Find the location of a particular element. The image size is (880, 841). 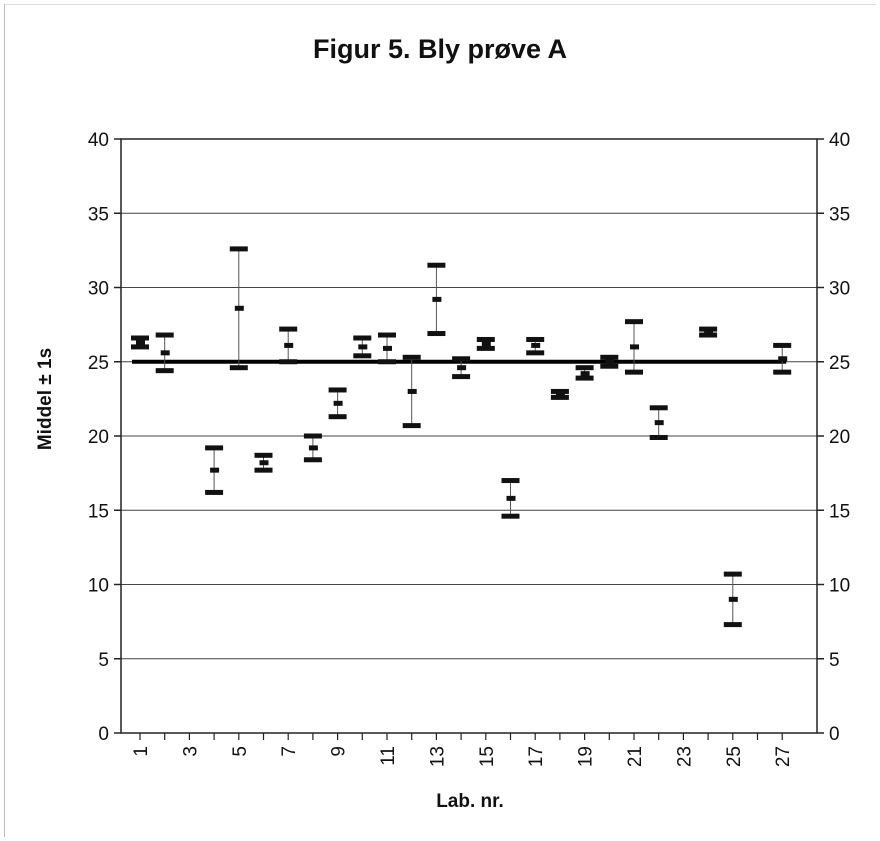

y-tick-label-right: 10 is located at coordinates (839, 586).